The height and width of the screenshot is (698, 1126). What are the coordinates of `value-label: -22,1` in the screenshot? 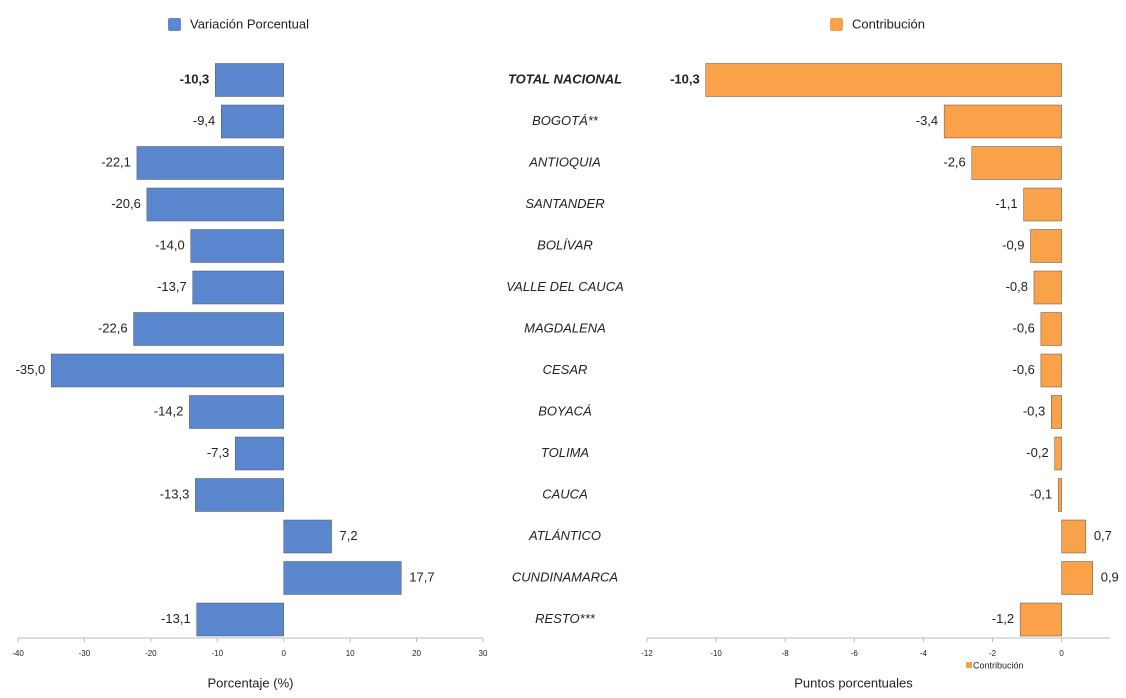 It's located at (116, 161).